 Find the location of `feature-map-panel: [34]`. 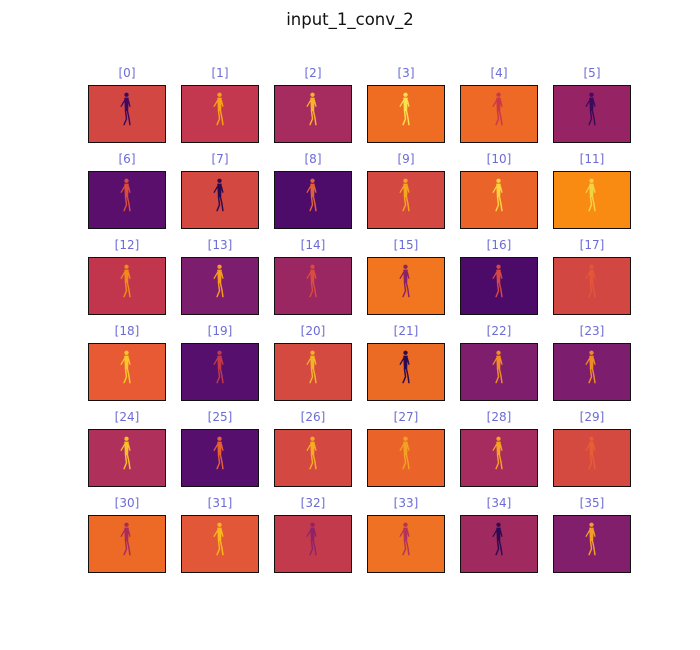

feature-map-panel: [34] is located at coordinates (499, 534).